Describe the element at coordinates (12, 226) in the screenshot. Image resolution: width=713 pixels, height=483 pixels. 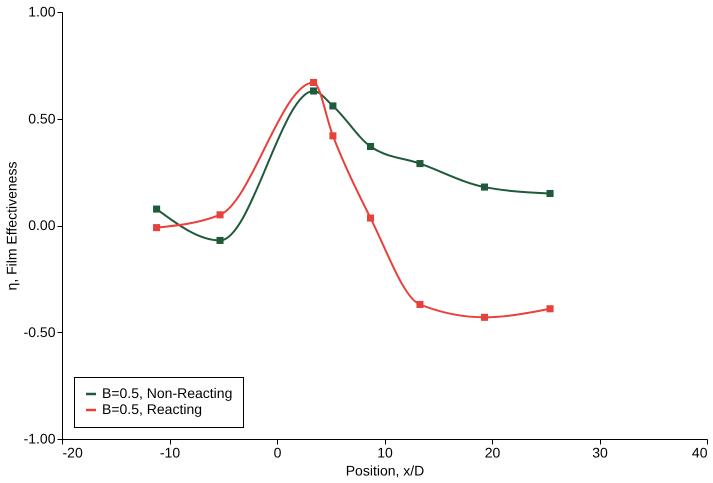
I see `y-axis-title: η, Film Effectiveness` at that location.